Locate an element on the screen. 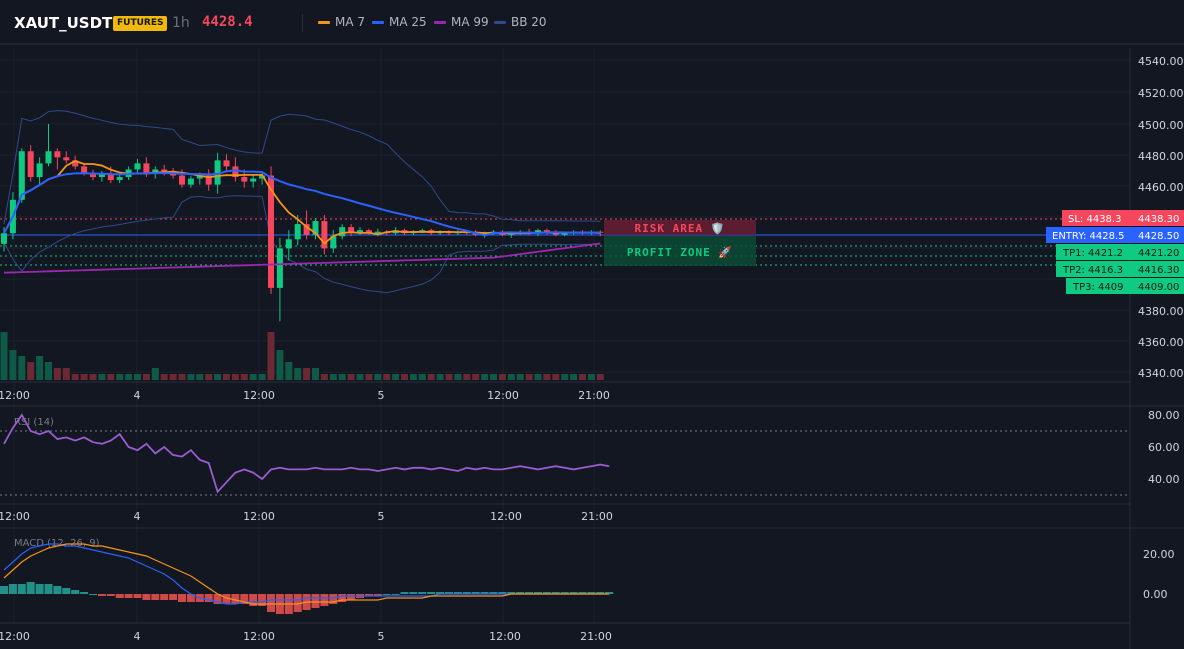 The width and height of the screenshot is (1184, 649). price-label: 4360.00 is located at coordinates (1161, 342).